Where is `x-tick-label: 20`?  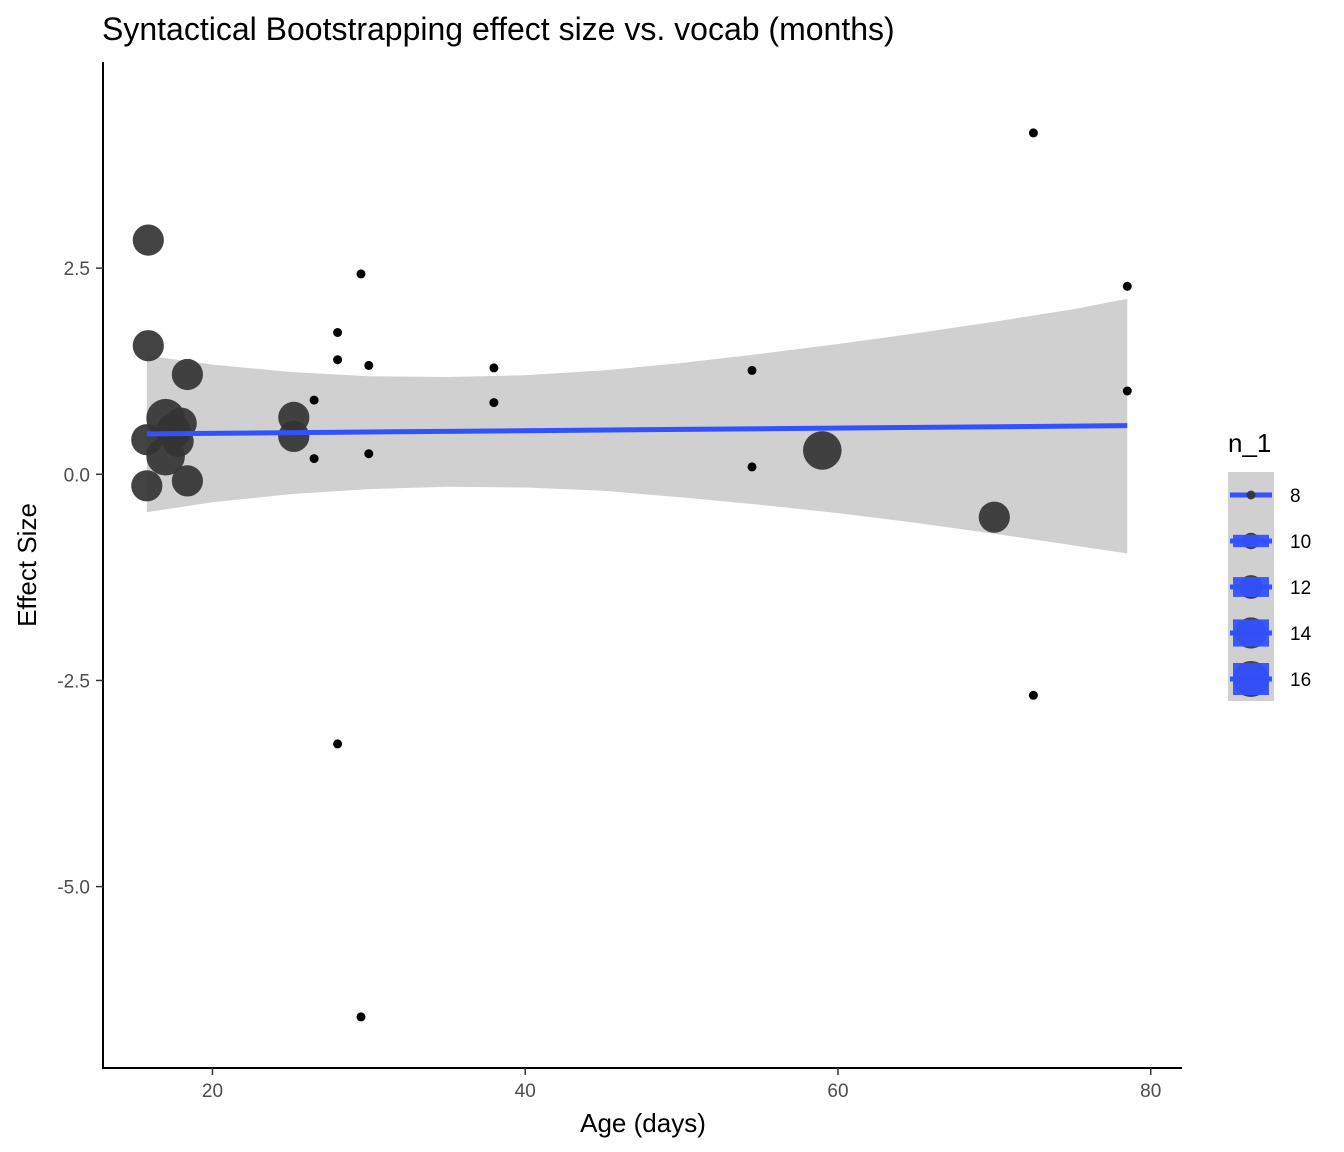 x-tick-label: 20 is located at coordinates (212, 1091).